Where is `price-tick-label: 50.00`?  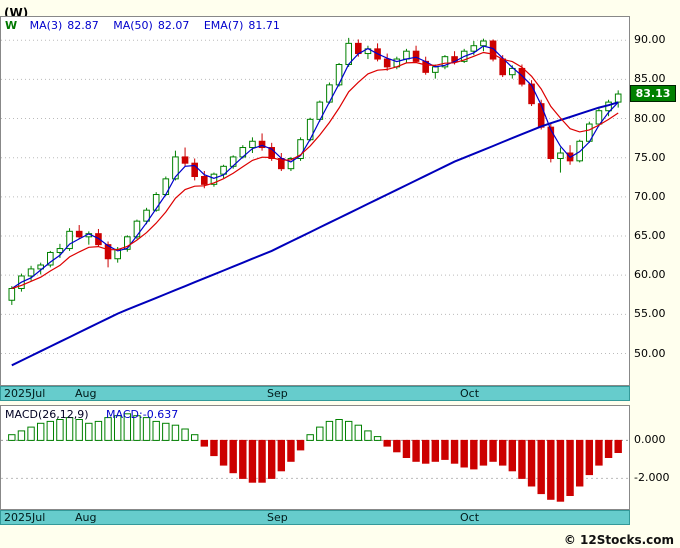 price-tick-label: 50.00 is located at coordinates (650, 353).